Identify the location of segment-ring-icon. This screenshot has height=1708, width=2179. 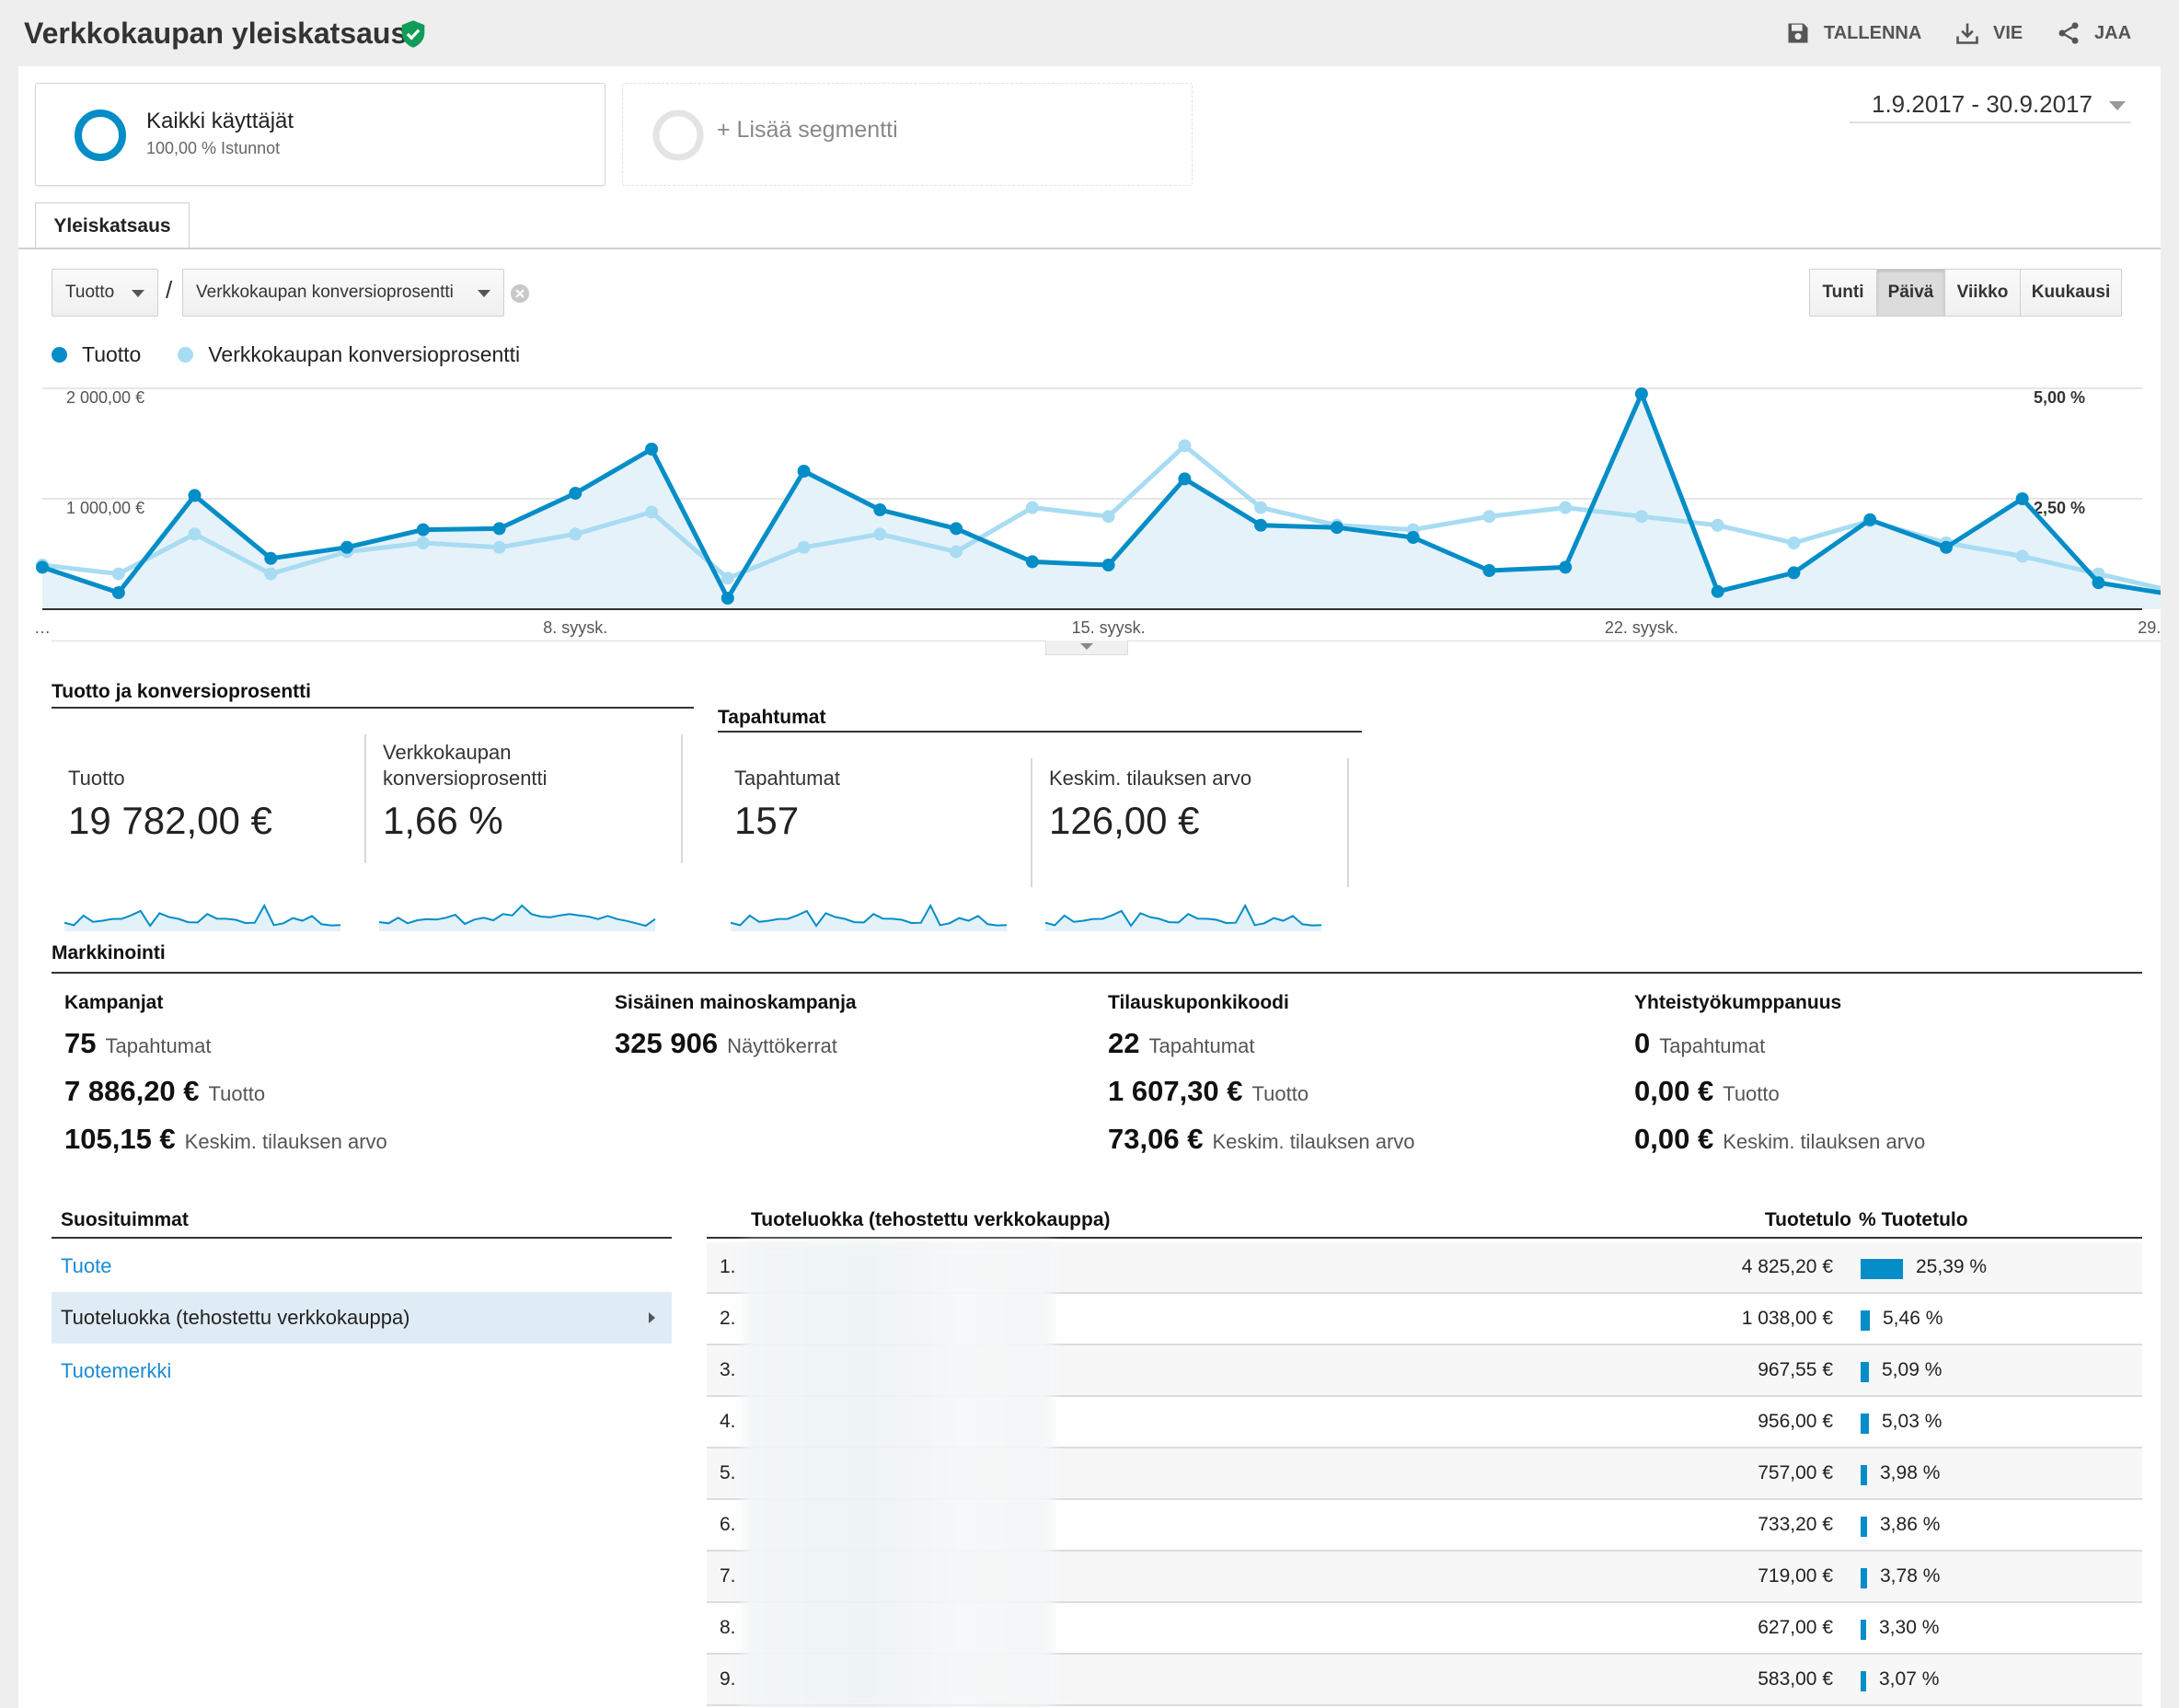
(100, 136).